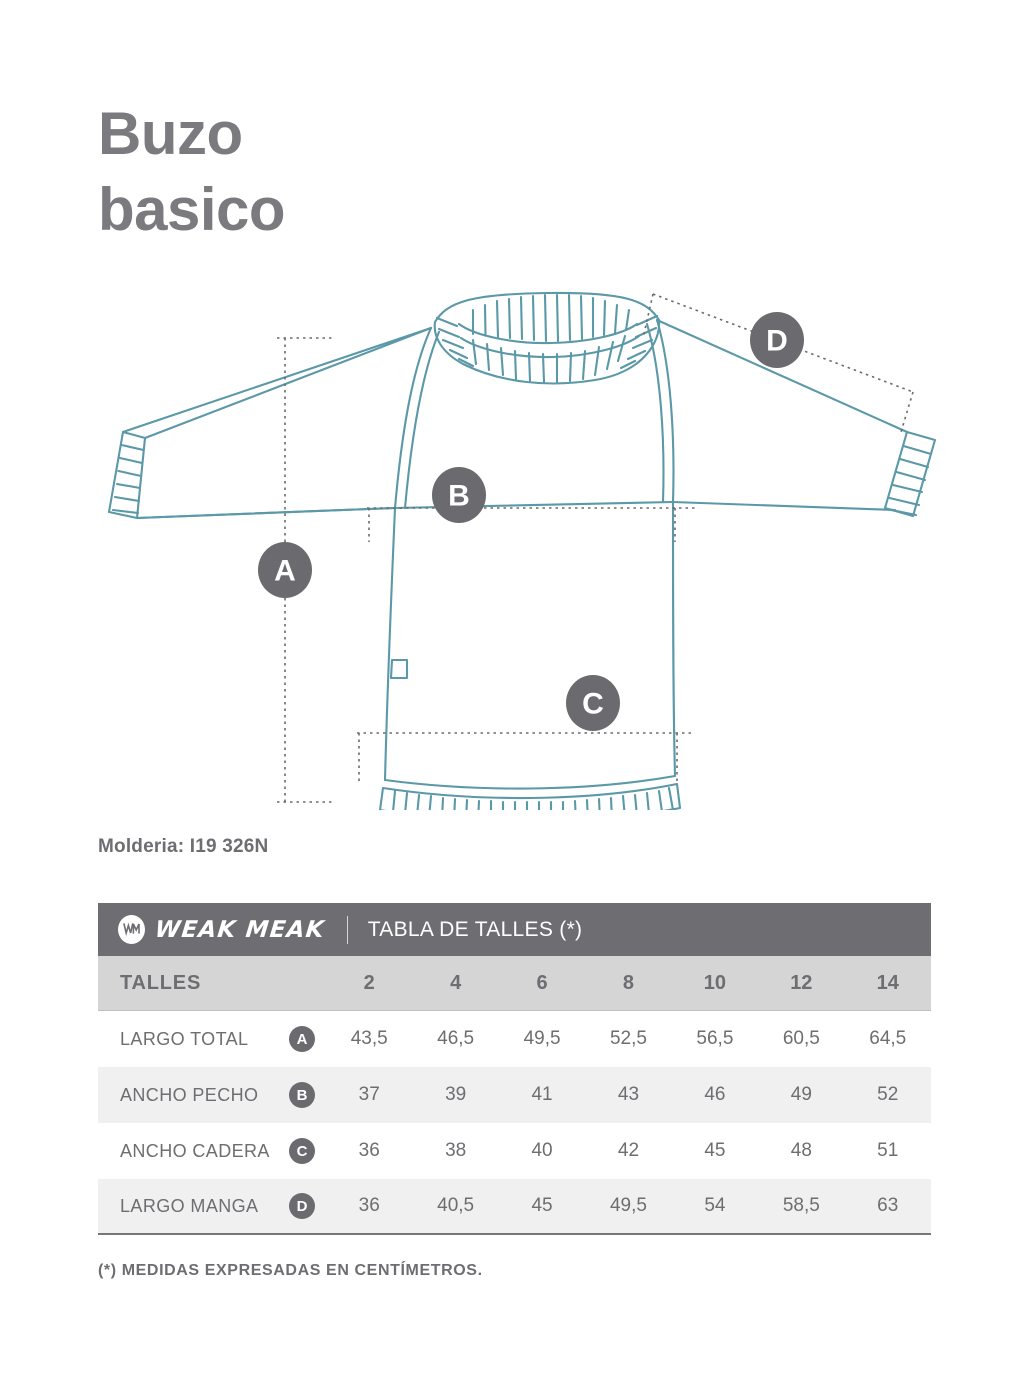 The image size is (1025, 1400). What do you see at coordinates (347, 929) in the screenshot?
I see `header-divider` at bounding box center [347, 929].